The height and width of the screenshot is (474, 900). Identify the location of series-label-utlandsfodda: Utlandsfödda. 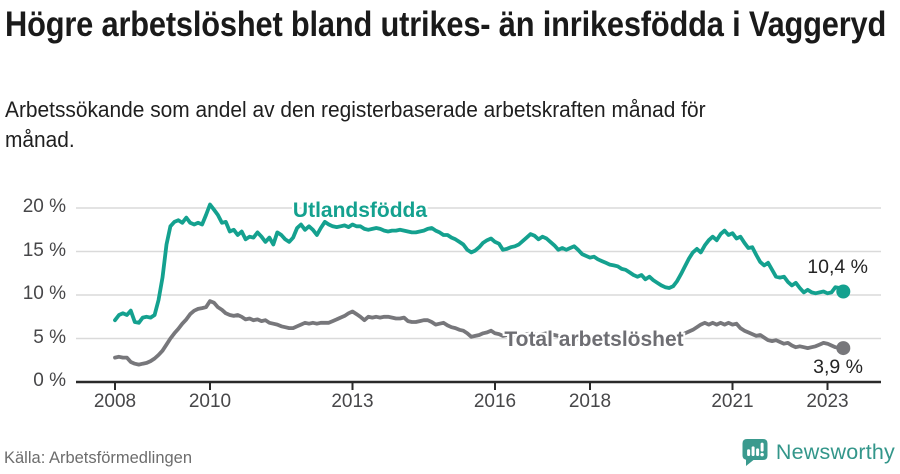
(360, 210).